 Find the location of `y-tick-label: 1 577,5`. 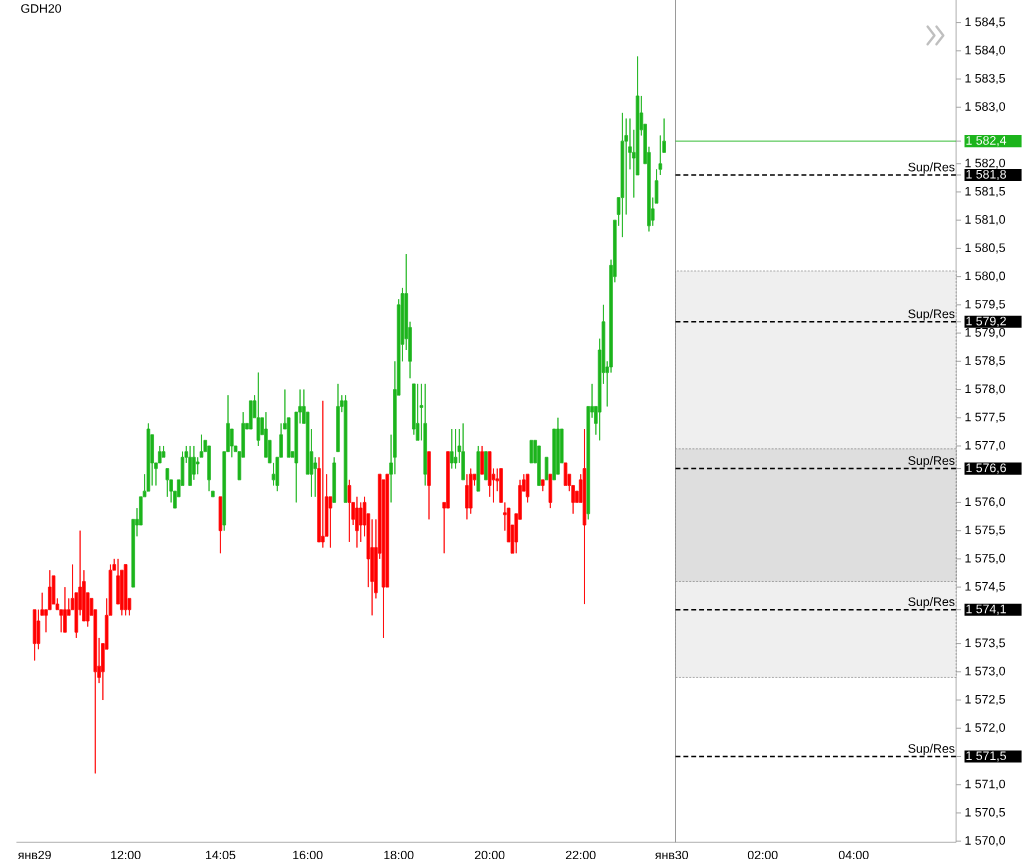

y-tick-label: 1 577,5 is located at coordinates (985, 417).